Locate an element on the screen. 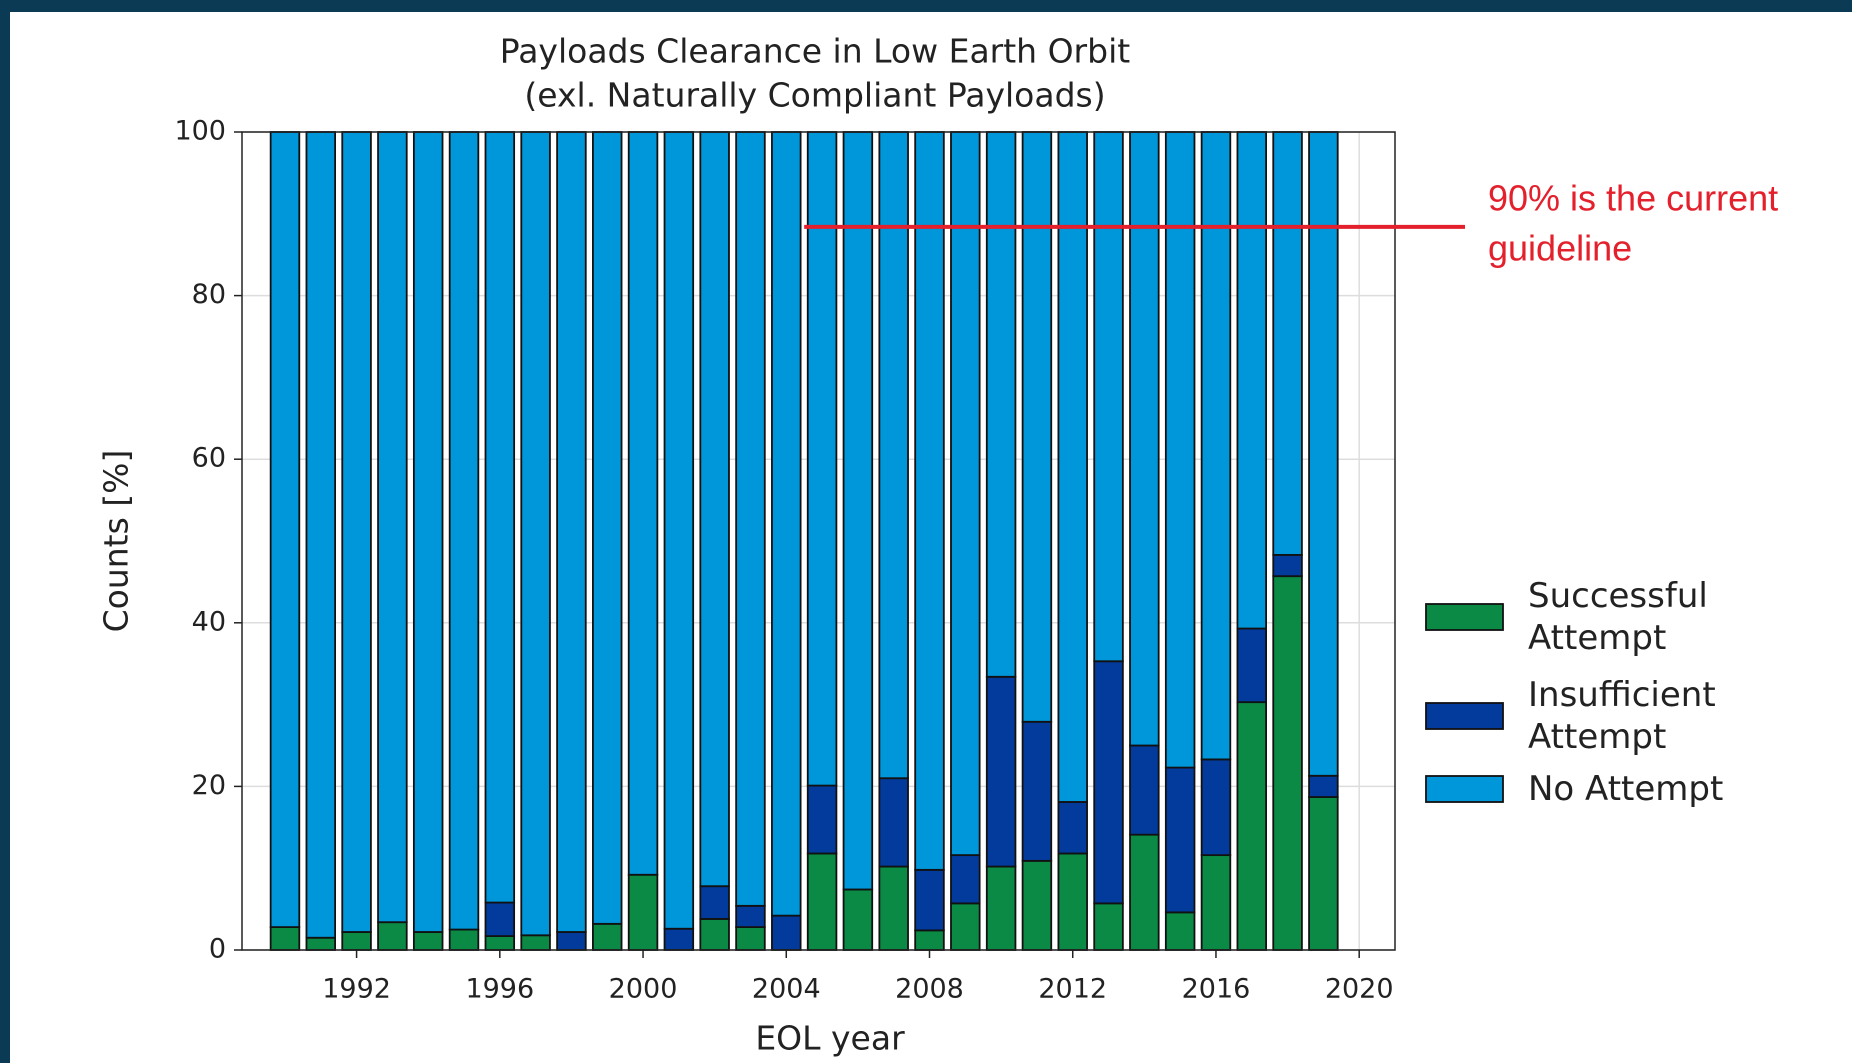 This screenshot has height=1063, width=1852. x-axis-label: EOL year is located at coordinates (830, 1038).